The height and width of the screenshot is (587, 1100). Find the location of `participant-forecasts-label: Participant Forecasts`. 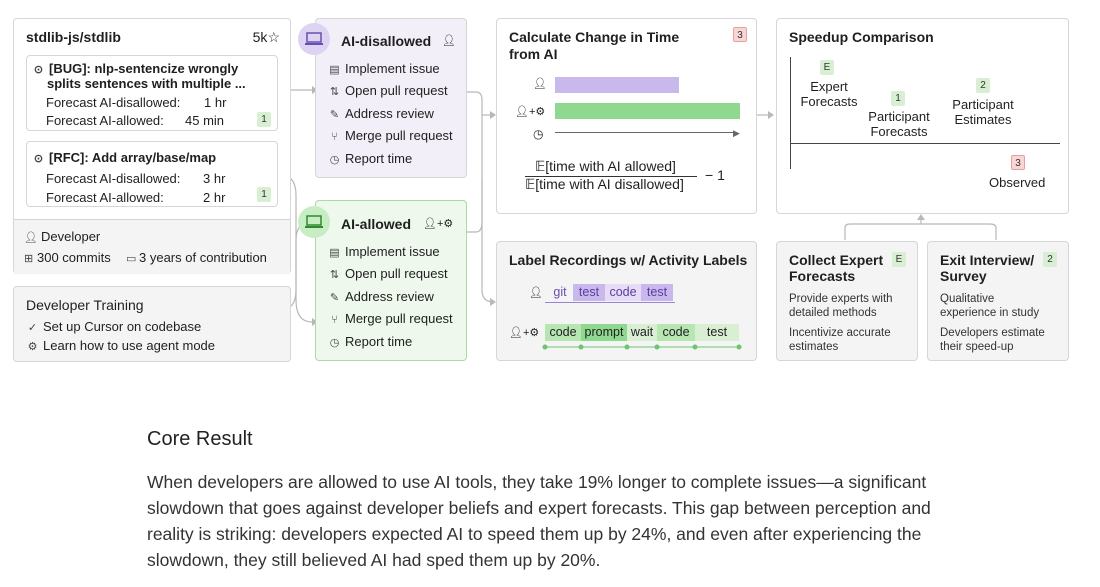

participant-forecasts-label: Participant Forecasts is located at coordinates (899, 124).